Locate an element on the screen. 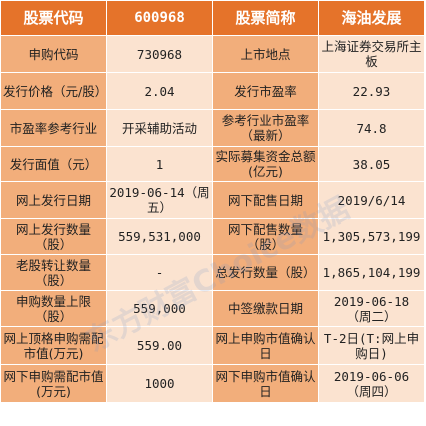  row-value: 2019-06-06 （周四） is located at coordinates (371, 383).